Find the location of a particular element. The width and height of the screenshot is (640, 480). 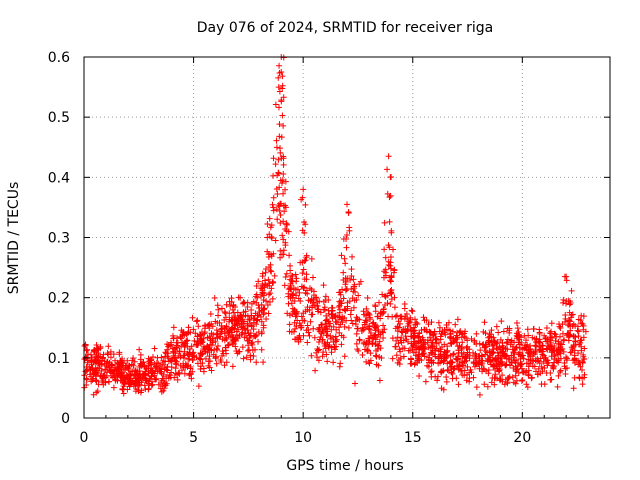

x-tick-label: 0 is located at coordinates (84, 438).